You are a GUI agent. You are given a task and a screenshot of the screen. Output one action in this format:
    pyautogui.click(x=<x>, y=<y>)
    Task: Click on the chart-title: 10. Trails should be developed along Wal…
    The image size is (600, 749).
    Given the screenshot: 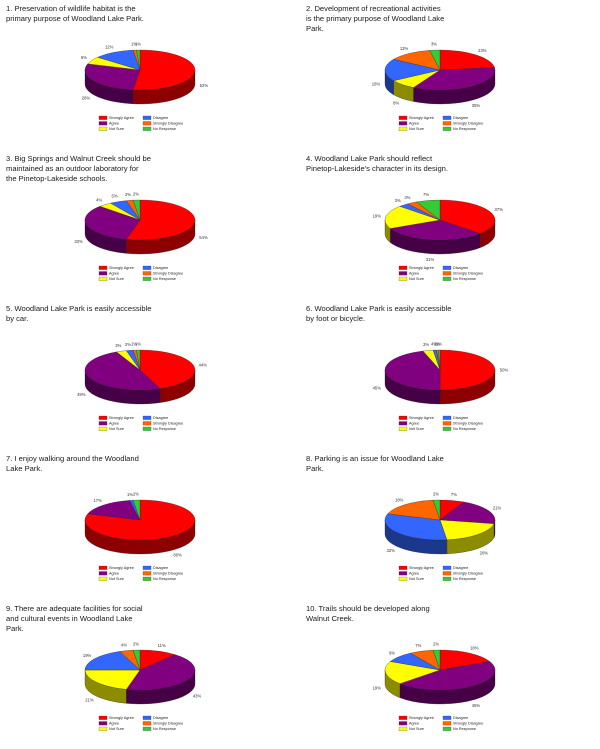 What is the action you would take?
    pyautogui.click(x=368, y=613)
    